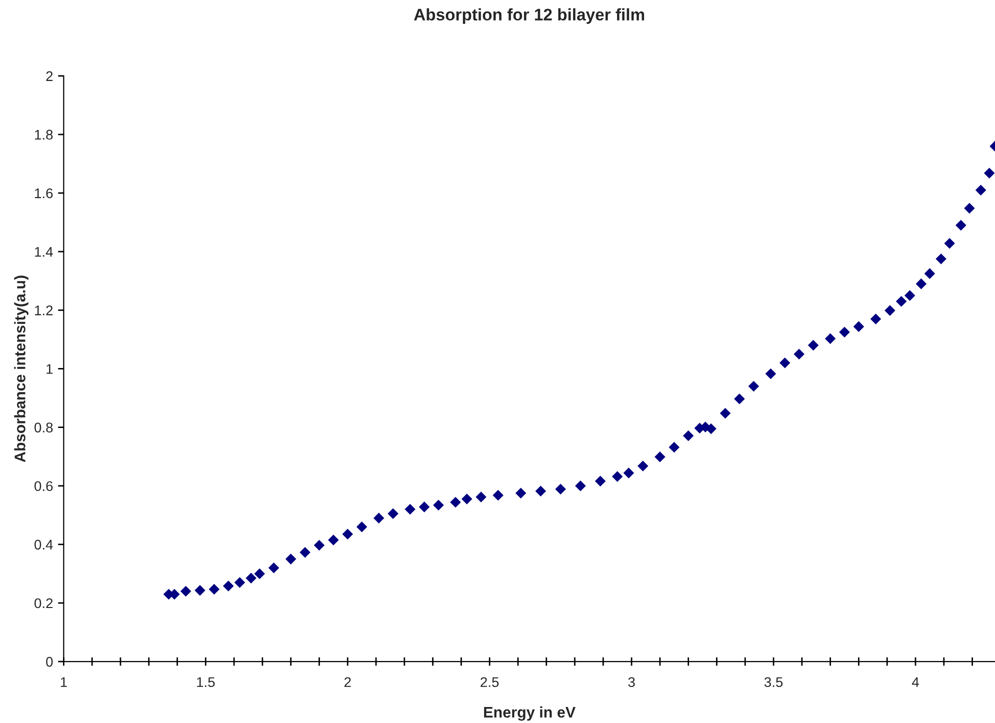  What do you see at coordinates (206, 682) in the screenshot?
I see `x-tick-label: 1.5` at bounding box center [206, 682].